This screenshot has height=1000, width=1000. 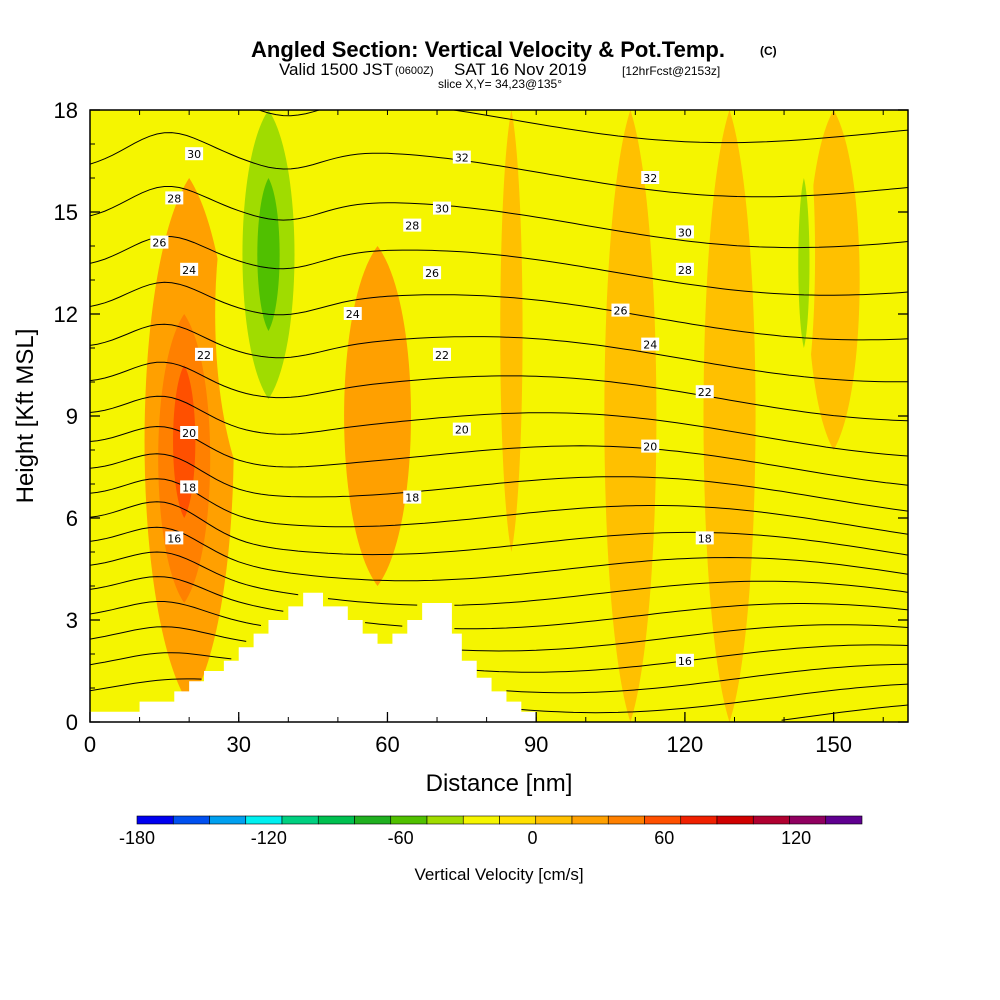 What do you see at coordinates (520, 69) in the screenshot?
I see `valid-date: SAT 16 Nov 2019` at bounding box center [520, 69].